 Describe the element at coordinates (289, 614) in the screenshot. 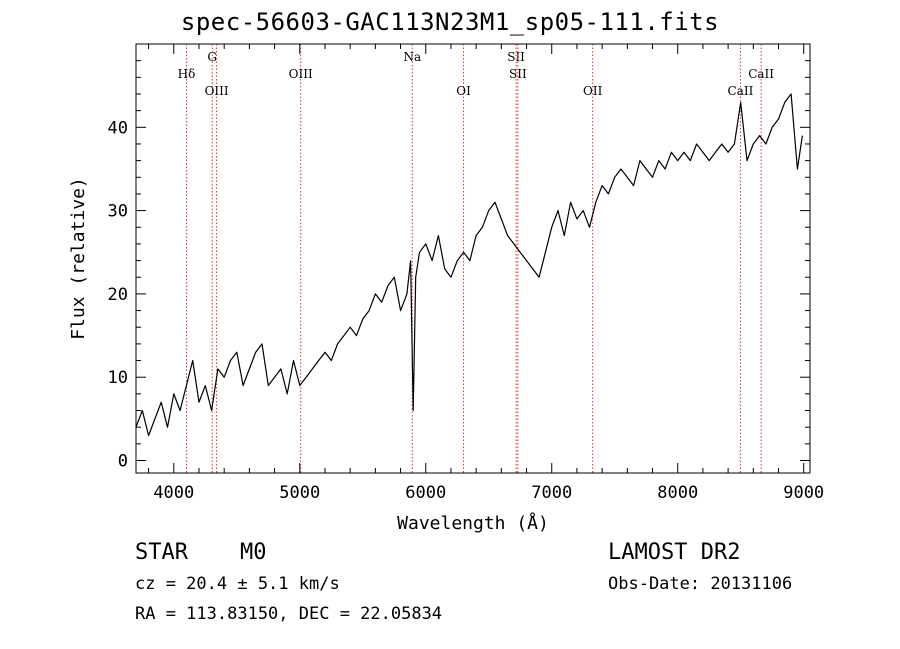

I see `coordinates-label: RA = 113.83150, DEC = 22.05834` at that location.